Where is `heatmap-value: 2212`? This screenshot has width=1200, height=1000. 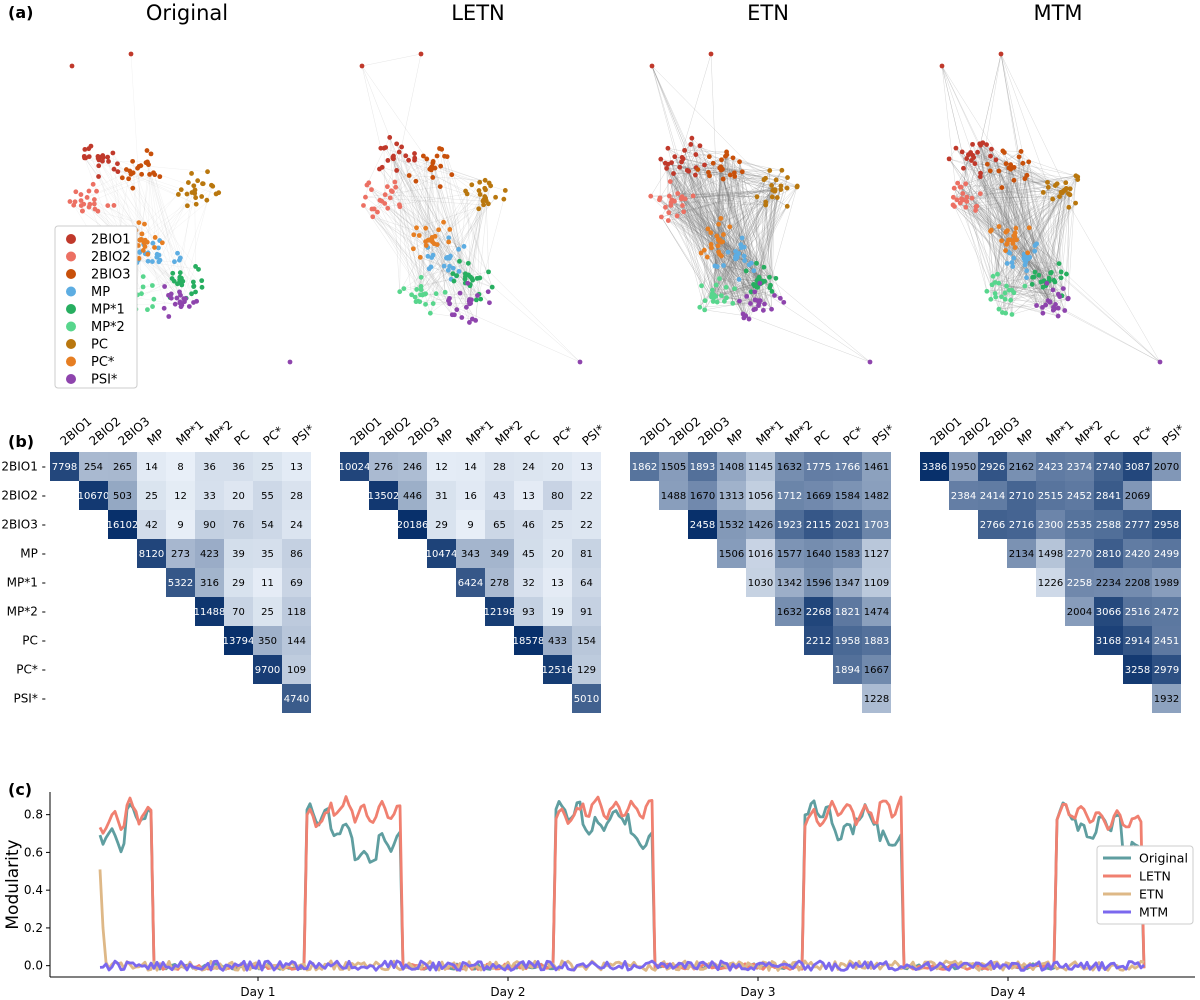 heatmap-value: 2212 is located at coordinates (818, 641).